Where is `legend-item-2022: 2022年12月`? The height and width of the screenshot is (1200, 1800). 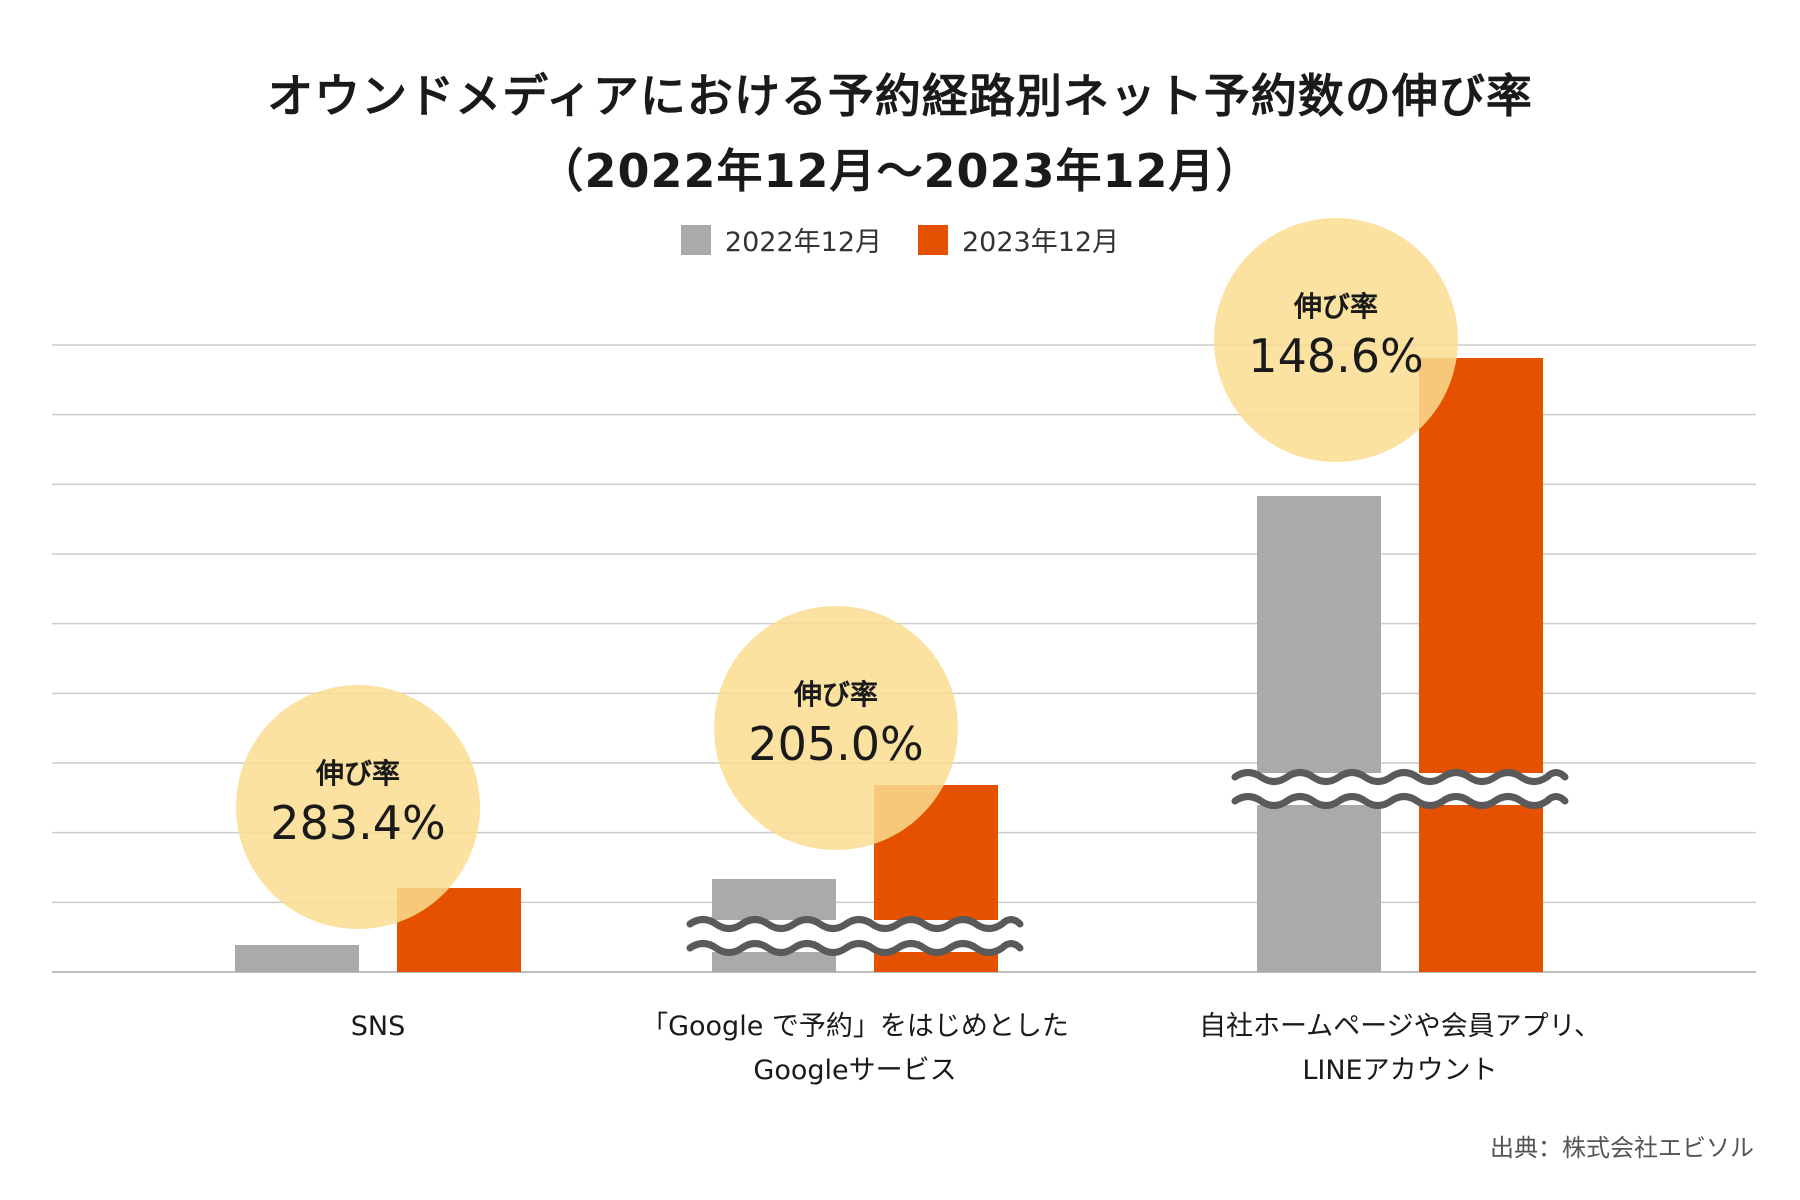
legend-item-2022: 2022年12月 is located at coordinates (781, 239).